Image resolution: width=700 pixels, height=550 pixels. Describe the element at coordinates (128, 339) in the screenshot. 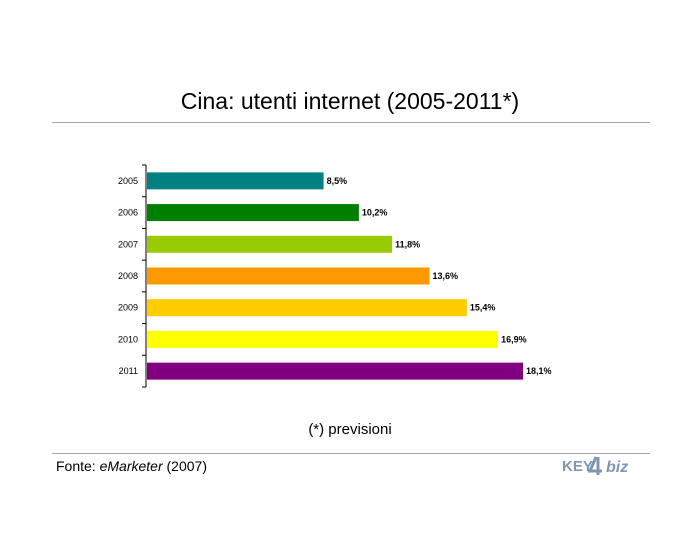

I see `category-label-2010: 2010` at that location.